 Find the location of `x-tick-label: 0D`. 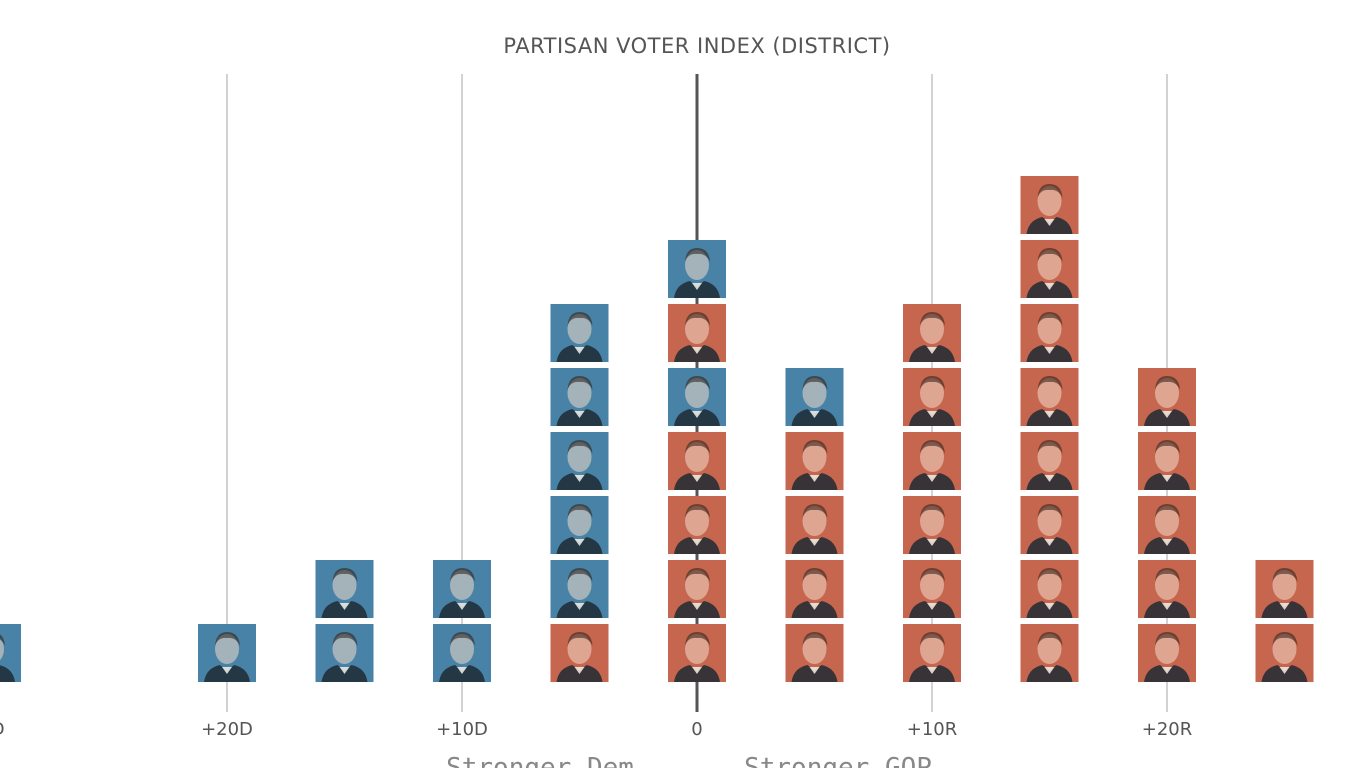

x-tick-label: 0D is located at coordinates (2, 729).